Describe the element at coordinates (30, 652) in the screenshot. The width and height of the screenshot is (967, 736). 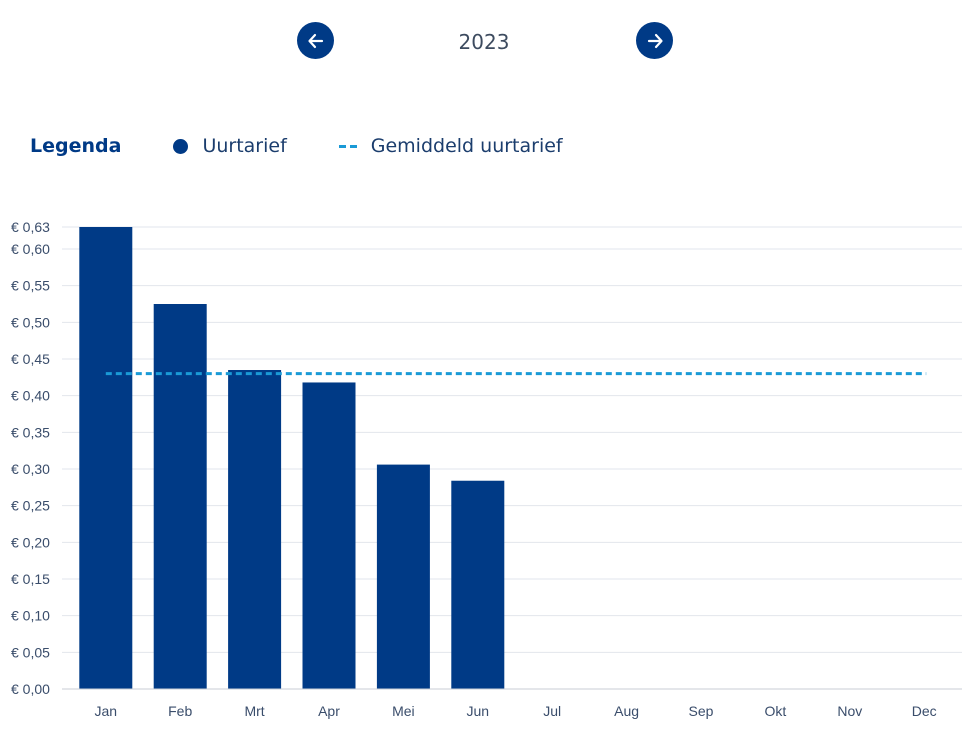
I see `y-tick-label: € 0,05` at that location.